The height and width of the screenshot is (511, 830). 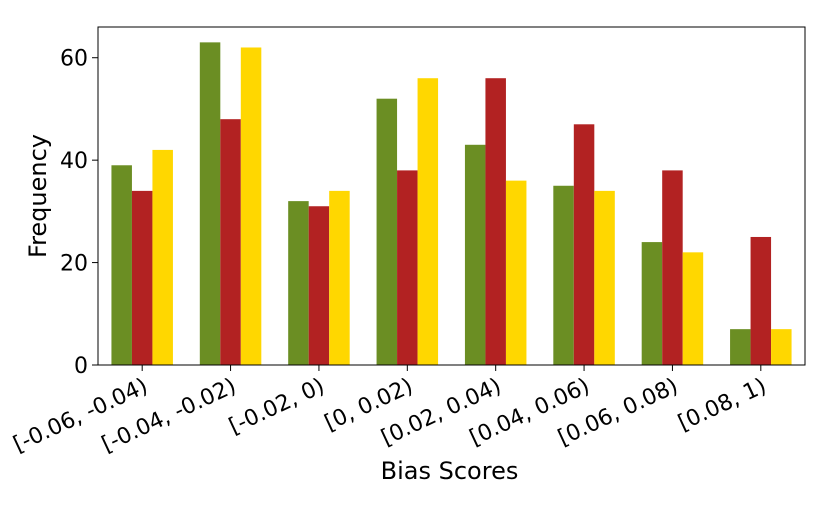 I want to click on x-tick-label: [0.08, 1), so click(x=722, y=405).